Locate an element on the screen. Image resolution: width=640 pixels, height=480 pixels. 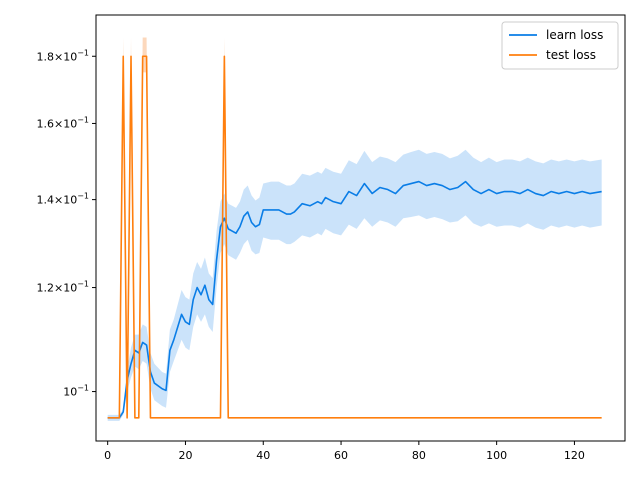
y-axis: 10−1 1.2×10⁻¹ 1.4×10⁻¹ 1.6×10⁻¹ 1.8×10⁻¹ is located at coordinates (66, 223).